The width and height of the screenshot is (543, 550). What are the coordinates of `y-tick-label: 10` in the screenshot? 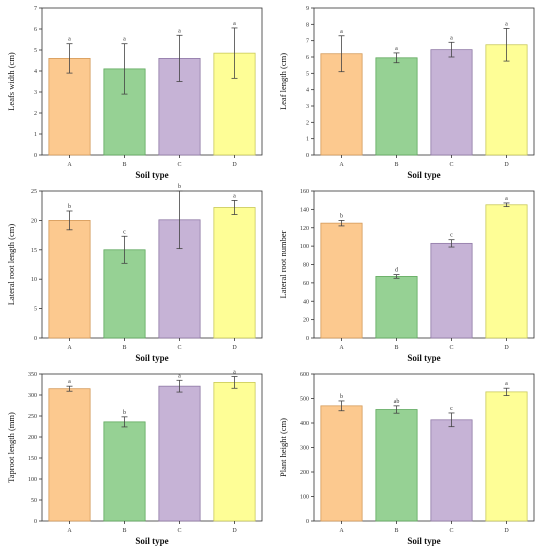 It's located at (34, 280).